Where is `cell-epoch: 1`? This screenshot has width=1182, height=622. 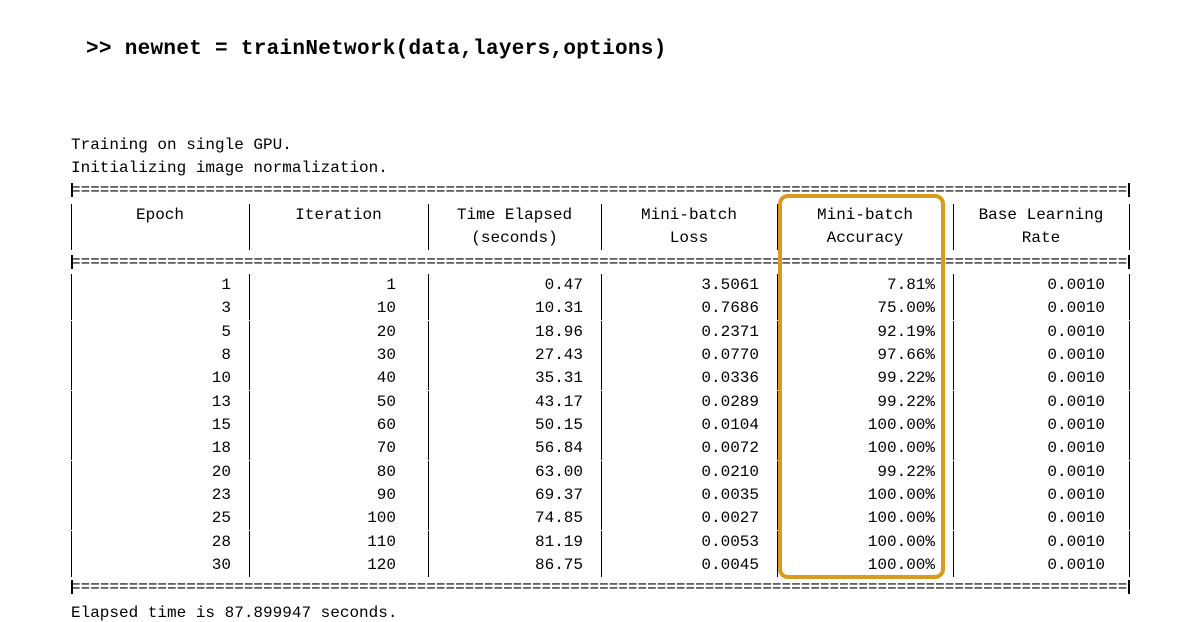 cell-epoch: 1 is located at coordinates (226, 285).